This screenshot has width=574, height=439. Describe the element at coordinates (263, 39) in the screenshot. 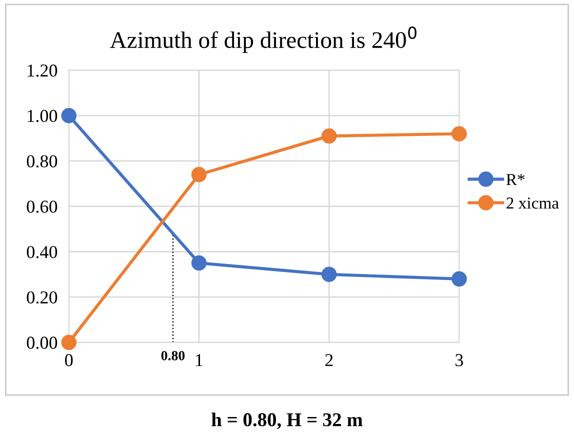

I see `chart-title: Azimuth of dip direction is 240$^{0}$` at that location.